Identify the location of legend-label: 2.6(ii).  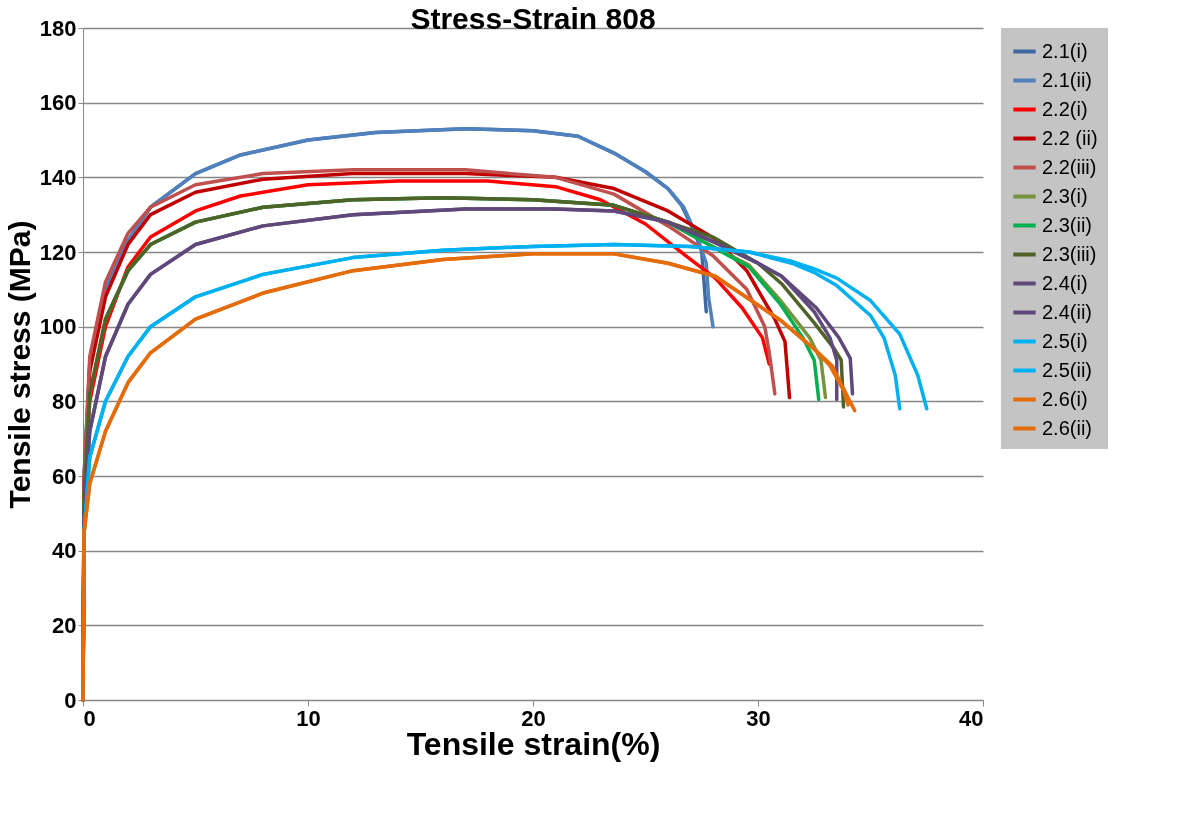
(1067, 427).